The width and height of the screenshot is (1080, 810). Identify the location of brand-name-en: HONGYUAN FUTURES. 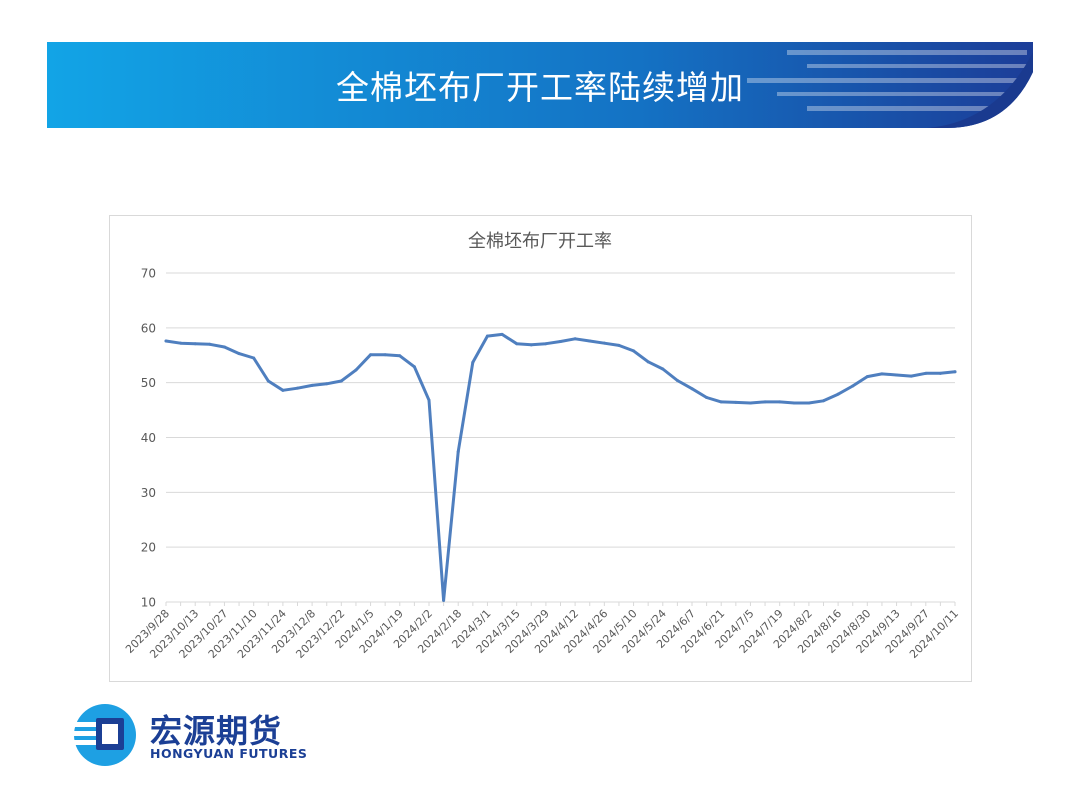
(229, 753).